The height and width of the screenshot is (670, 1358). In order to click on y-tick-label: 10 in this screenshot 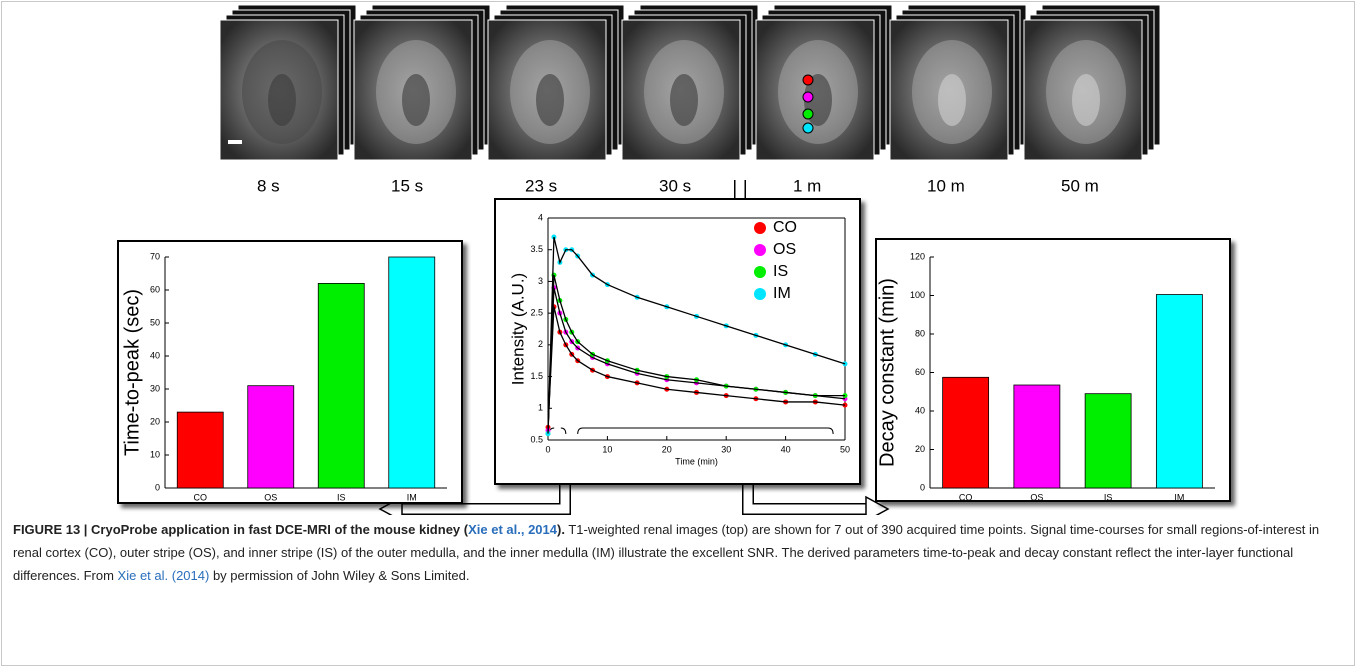, I will do `click(155, 454)`.